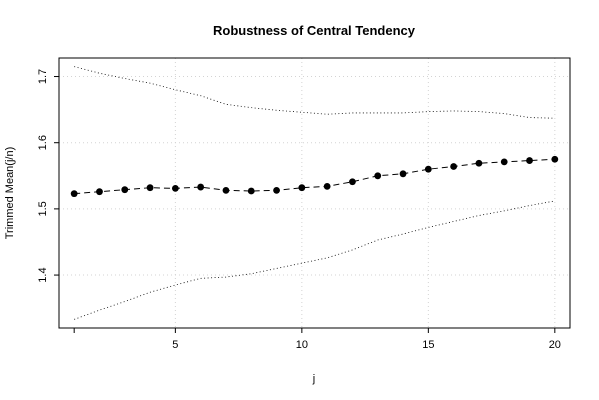 This screenshot has width=599, height=400. What do you see at coordinates (43, 76) in the screenshot?
I see `y-tick-label-1.7: 1.7` at bounding box center [43, 76].